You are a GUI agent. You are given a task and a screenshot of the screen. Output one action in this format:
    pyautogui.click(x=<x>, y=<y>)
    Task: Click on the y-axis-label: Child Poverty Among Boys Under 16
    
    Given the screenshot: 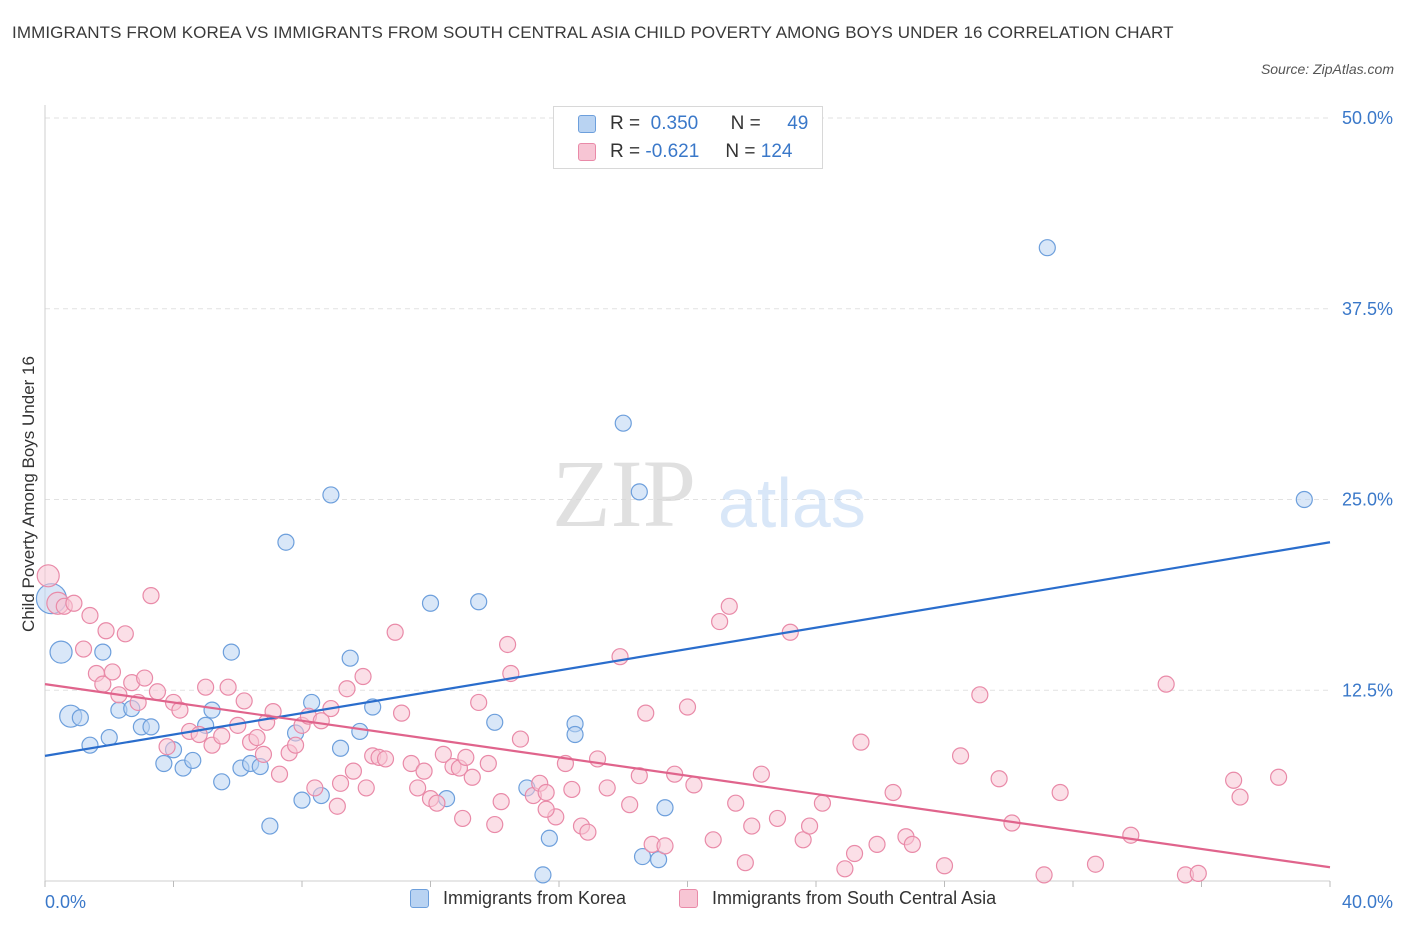 What is the action you would take?
    pyautogui.click(x=28, y=494)
    